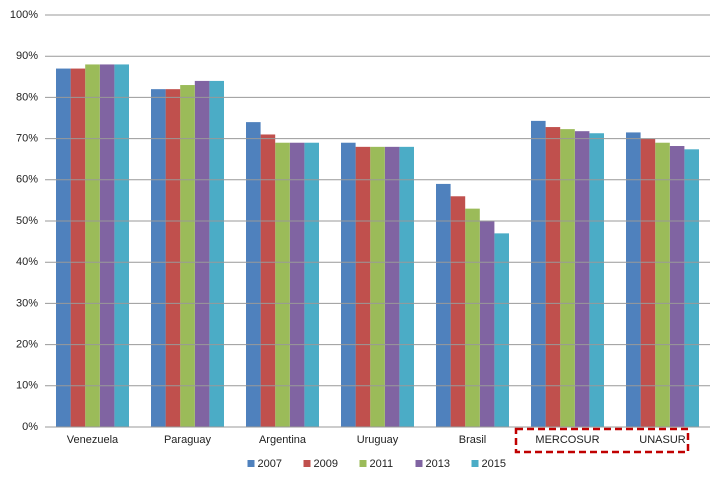  Describe the element at coordinates (93, 440) in the screenshot. I see `x-tick-label: Venezuela` at that location.